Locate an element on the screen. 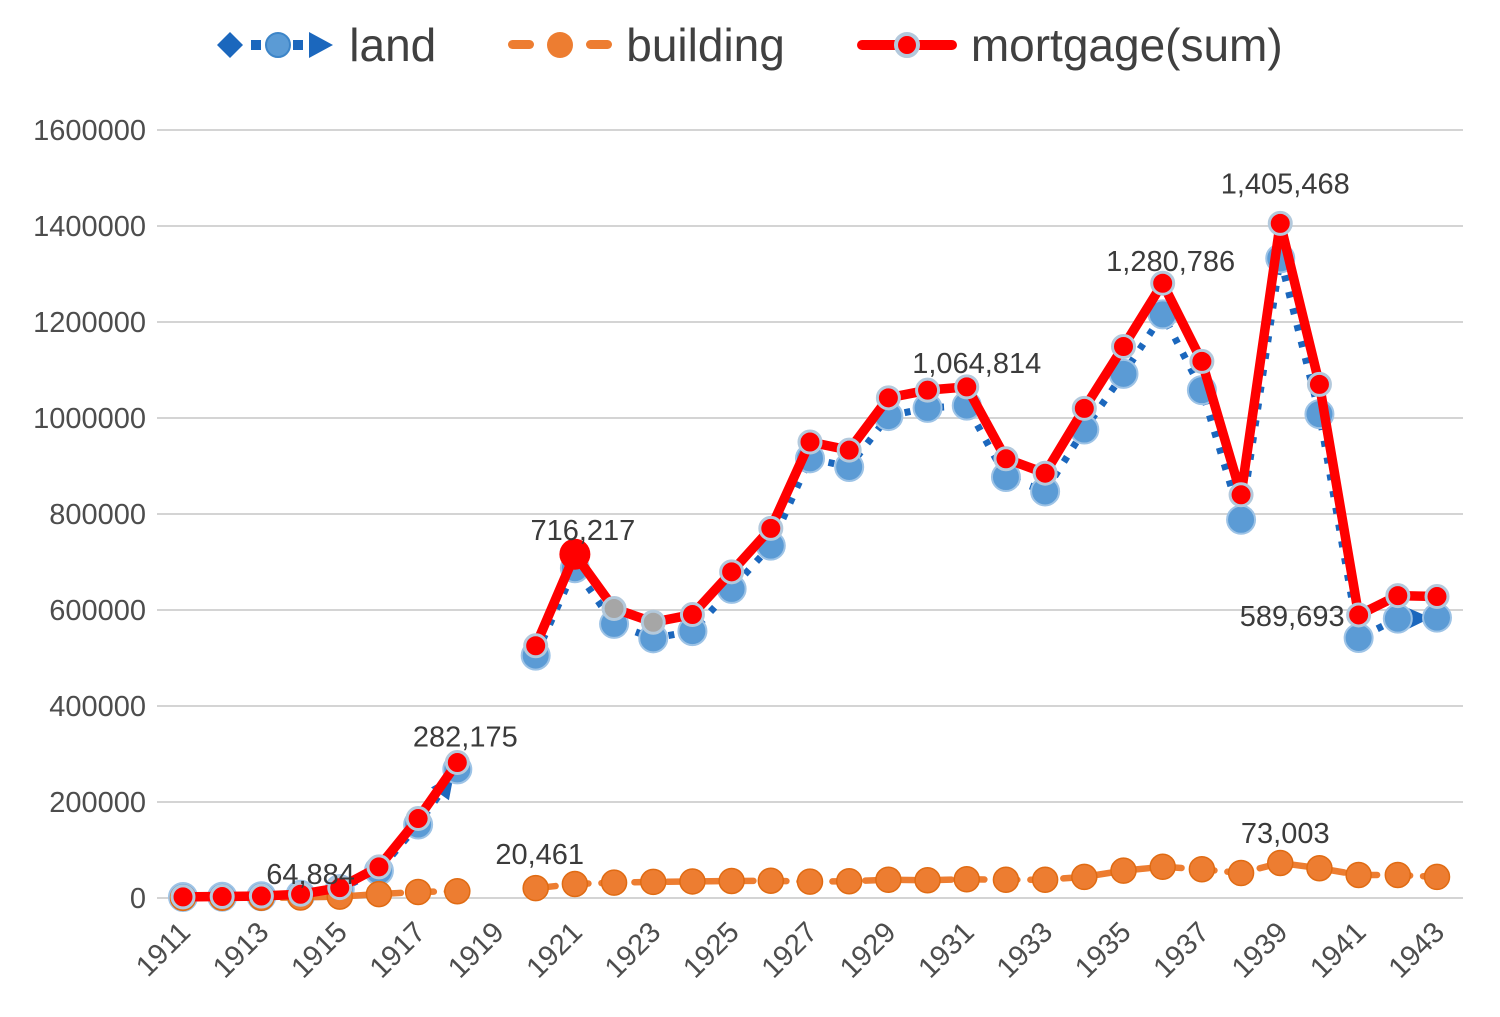 Image resolution: width=1500 pixels, height=1017 pixels. x-axis-tick-label: 1917 is located at coordinates (398, 950).